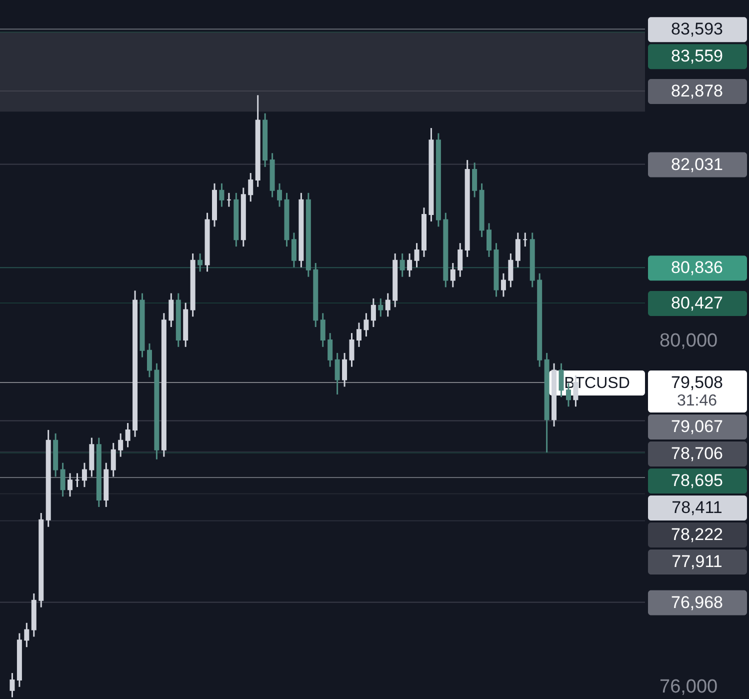 The width and height of the screenshot is (749, 699). I want to click on text: 31:46, so click(697, 401).